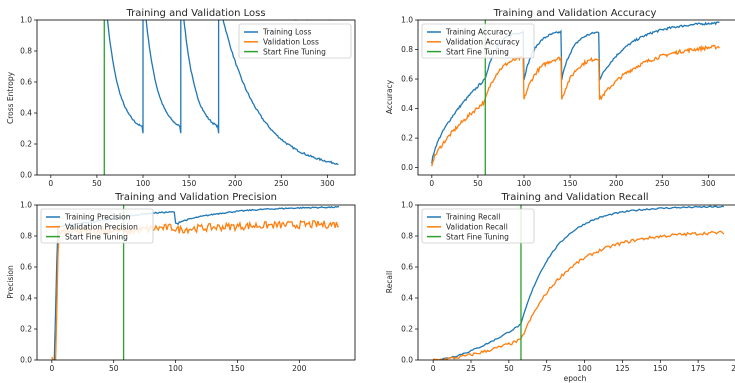  What do you see at coordinates (698, 368) in the screenshot?
I see `x-tick-label: 175` at bounding box center [698, 368].